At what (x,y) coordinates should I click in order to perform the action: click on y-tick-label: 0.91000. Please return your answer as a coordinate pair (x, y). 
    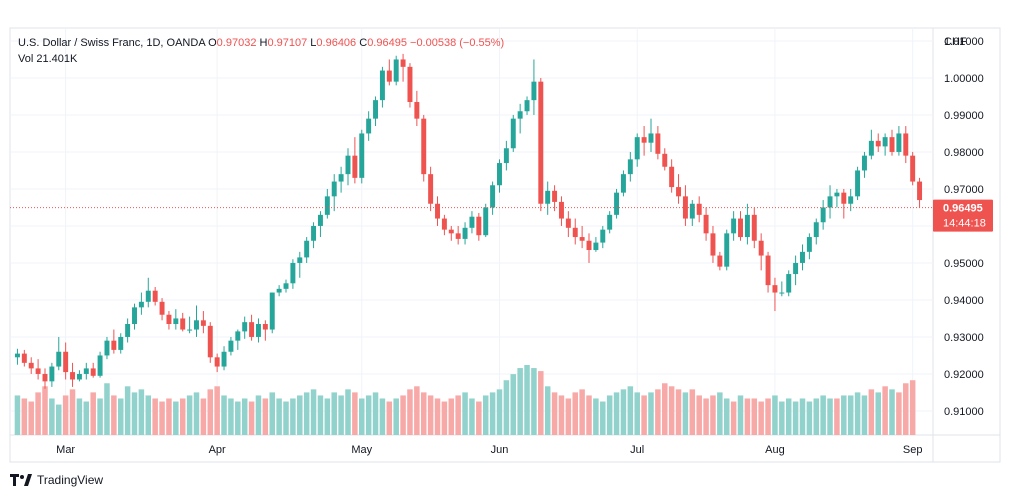
    Looking at the image, I should click on (964, 412).